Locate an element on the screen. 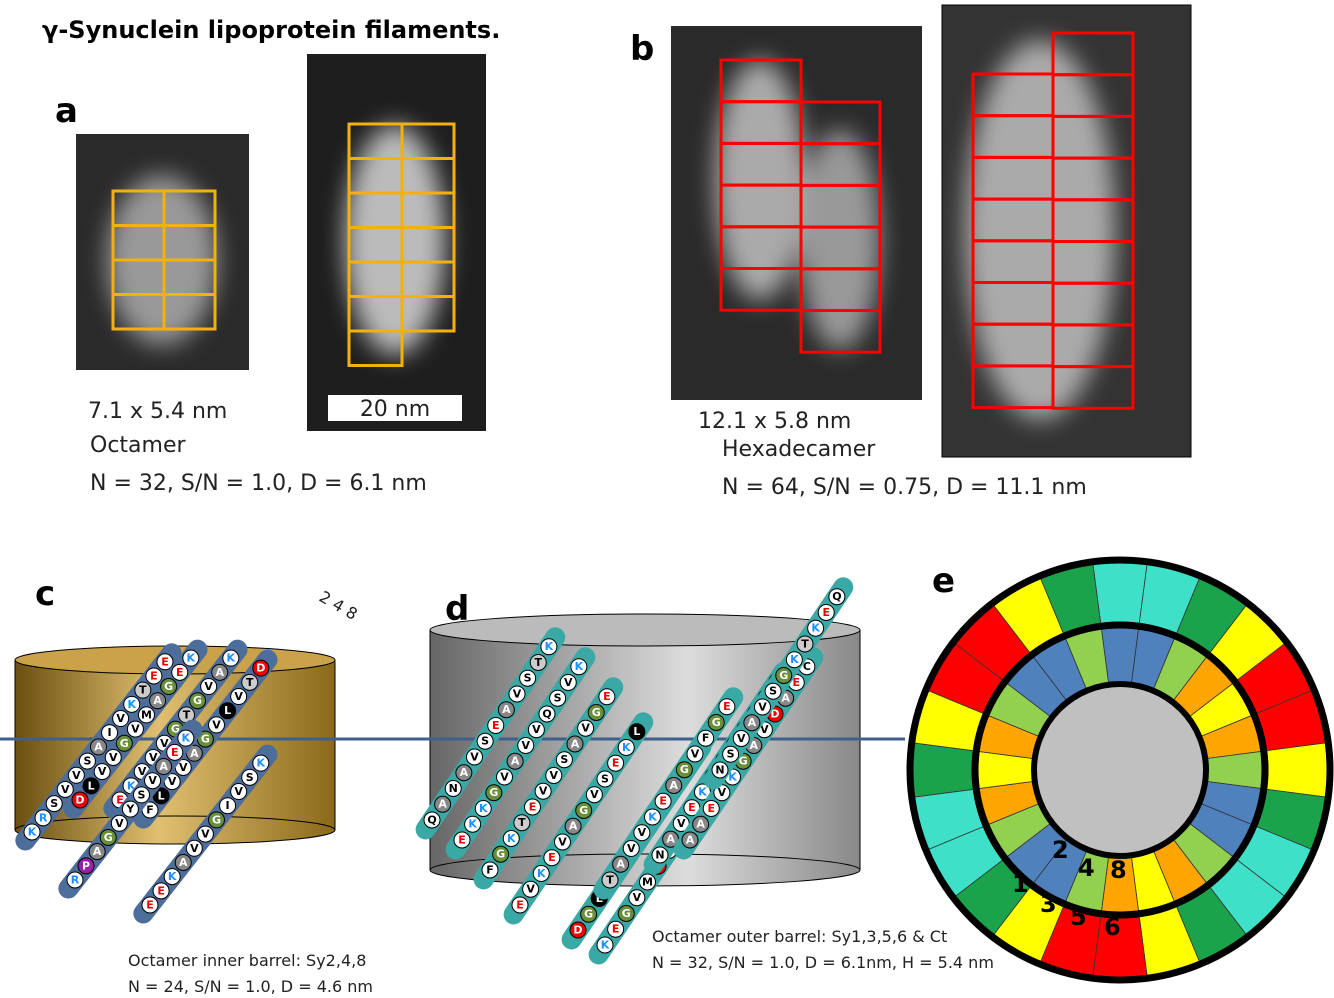  residue-letter: P is located at coordinates (86, 865).